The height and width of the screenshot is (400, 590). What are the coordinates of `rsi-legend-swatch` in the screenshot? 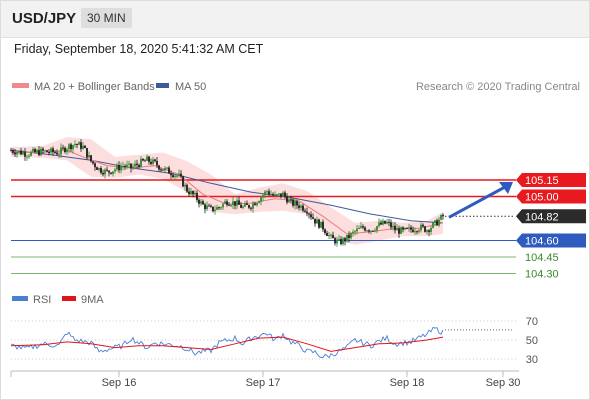 It's located at (20, 298).